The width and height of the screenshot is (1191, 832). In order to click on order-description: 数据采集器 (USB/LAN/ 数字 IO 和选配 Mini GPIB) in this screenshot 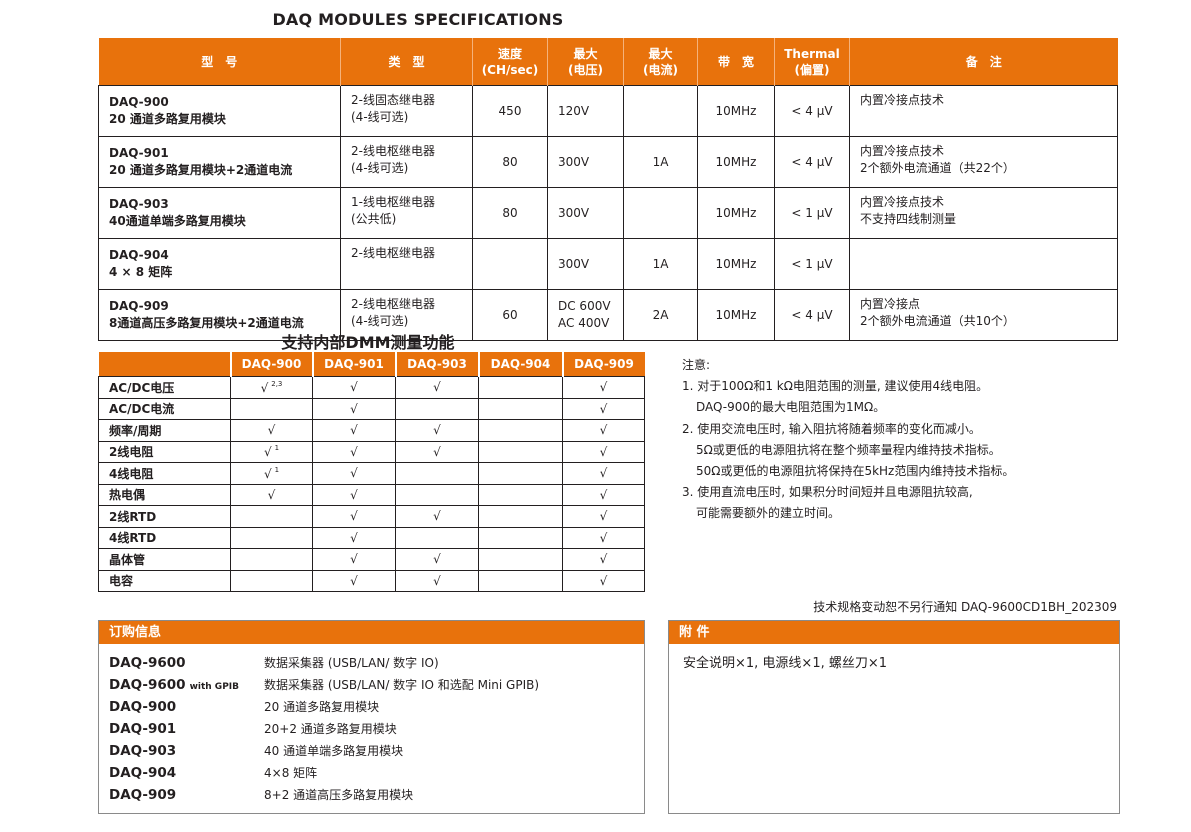, I will do `click(402, 685)`.